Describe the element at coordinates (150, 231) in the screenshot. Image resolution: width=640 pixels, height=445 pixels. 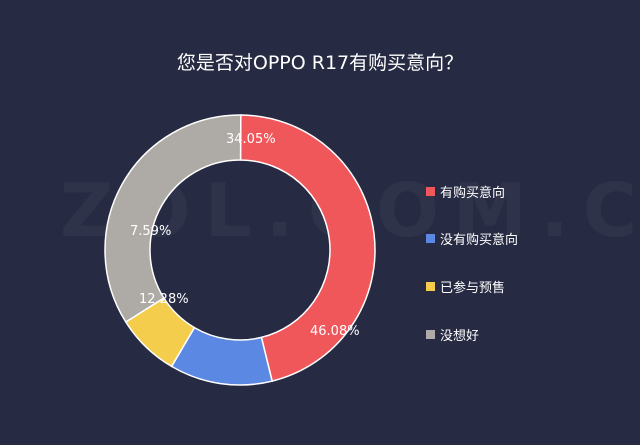
I see `slice-label-2: 7.59%` at that location.